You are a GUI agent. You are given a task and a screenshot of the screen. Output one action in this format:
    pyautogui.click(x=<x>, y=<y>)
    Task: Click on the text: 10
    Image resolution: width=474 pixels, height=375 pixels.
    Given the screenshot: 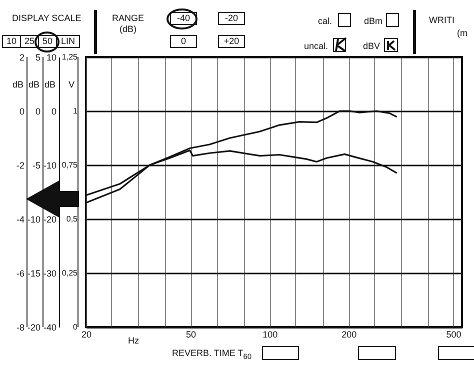 What is the action you would take?
    pyautogui.click(x=11, y=41)
    